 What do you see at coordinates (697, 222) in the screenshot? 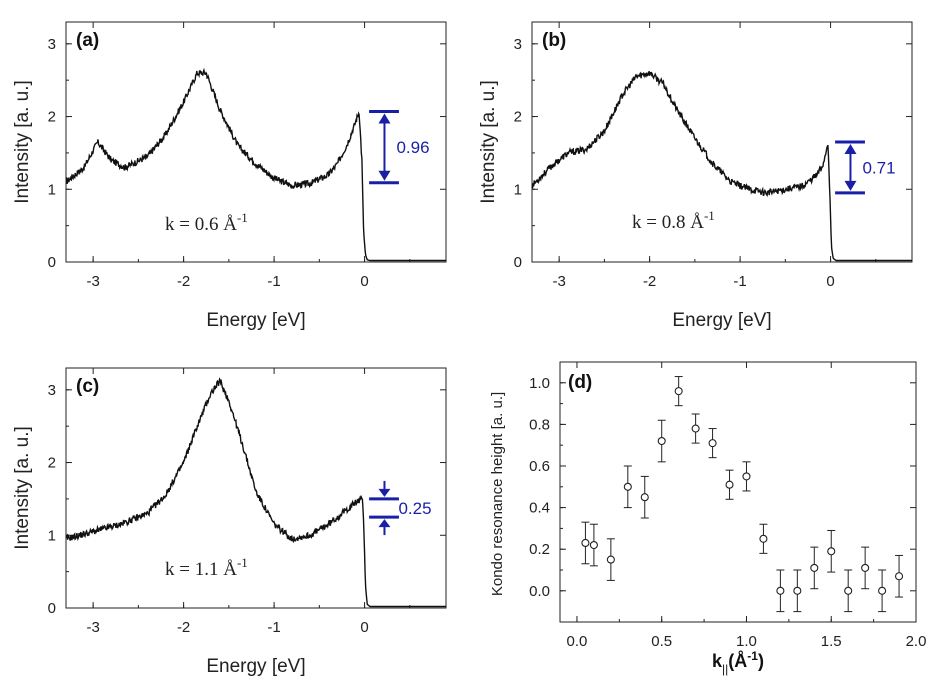
I see `panel-b-k-unit: Å` at bounding box center [697, 222].